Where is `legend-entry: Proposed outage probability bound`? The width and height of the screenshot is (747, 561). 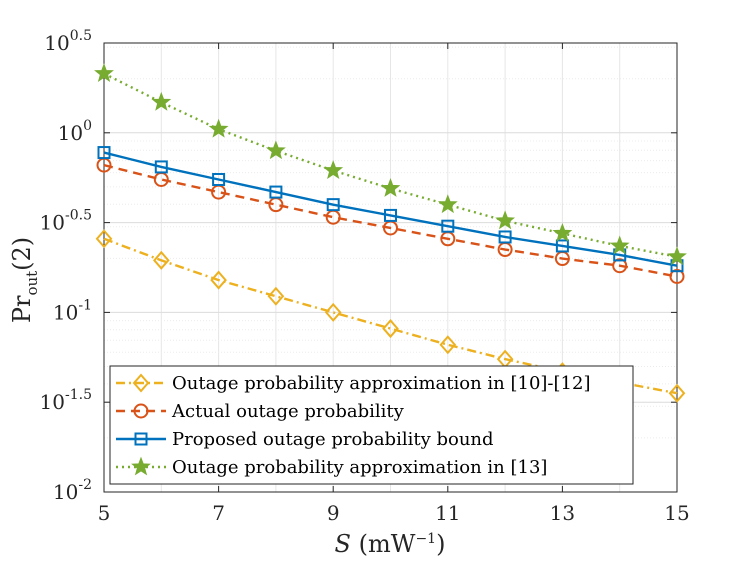 legend-entry: Proposed outage probability bound is located at coordinates (305, 439).